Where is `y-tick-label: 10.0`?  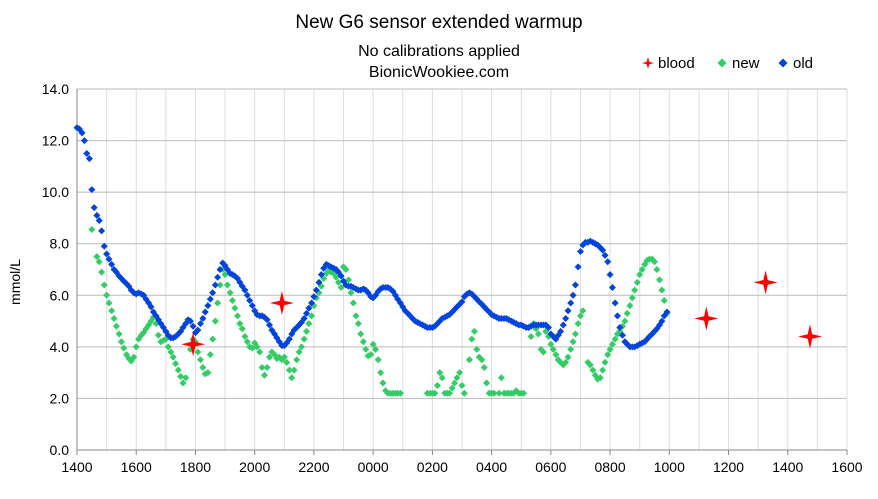 y-tick-label: 10.0 is located at coordinates (55, 192).